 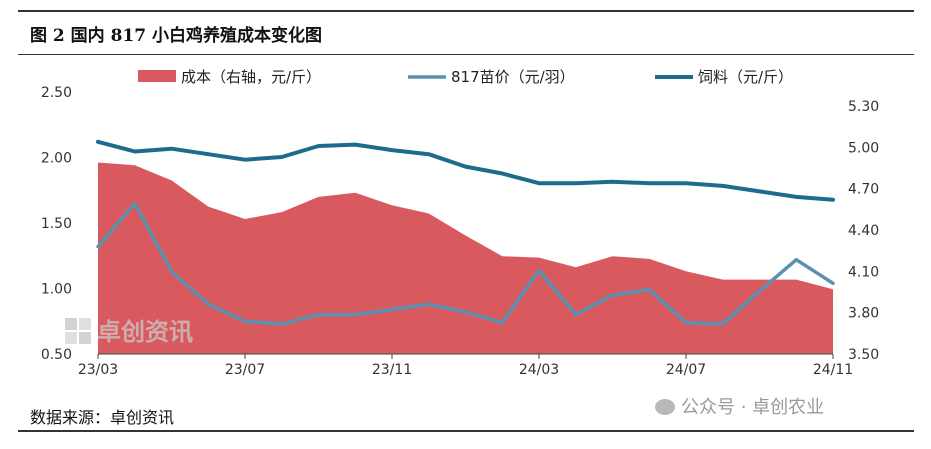 I want to click on watermark-mark: 卓创资讯, so click(x=129, y=332).